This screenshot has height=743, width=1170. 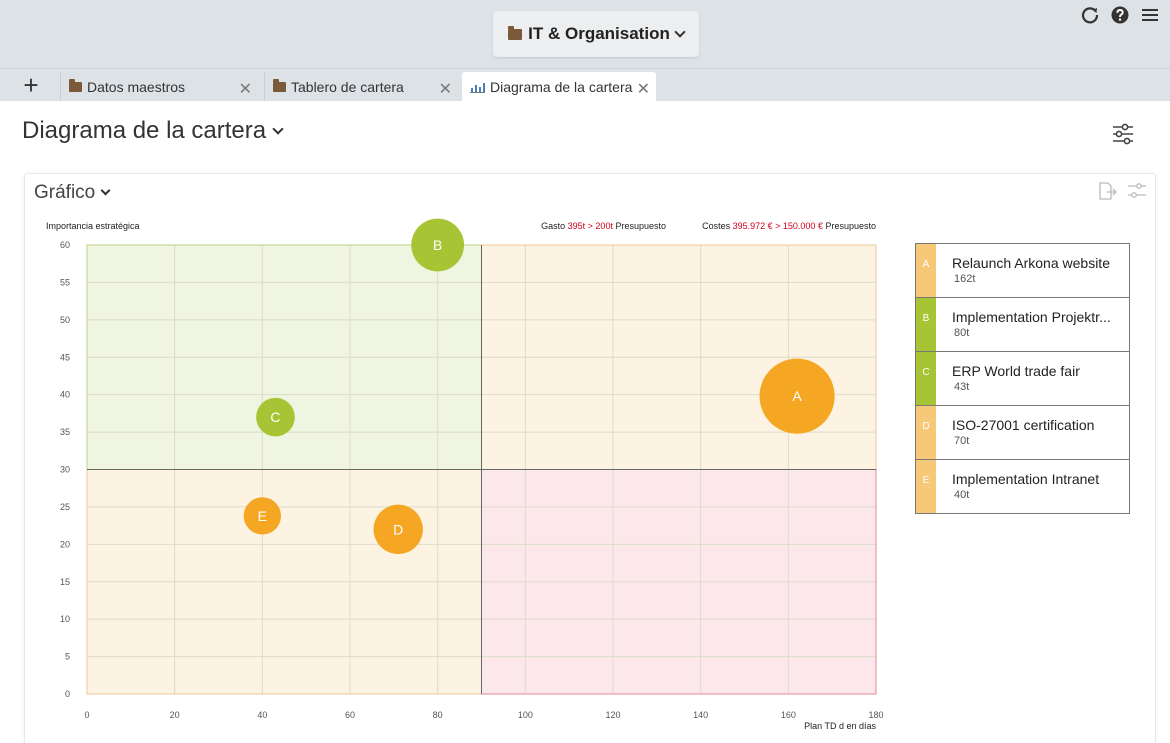 I want to click on tab-datos-maestros: Datos maestros ✕, so click(x=159, y=87).